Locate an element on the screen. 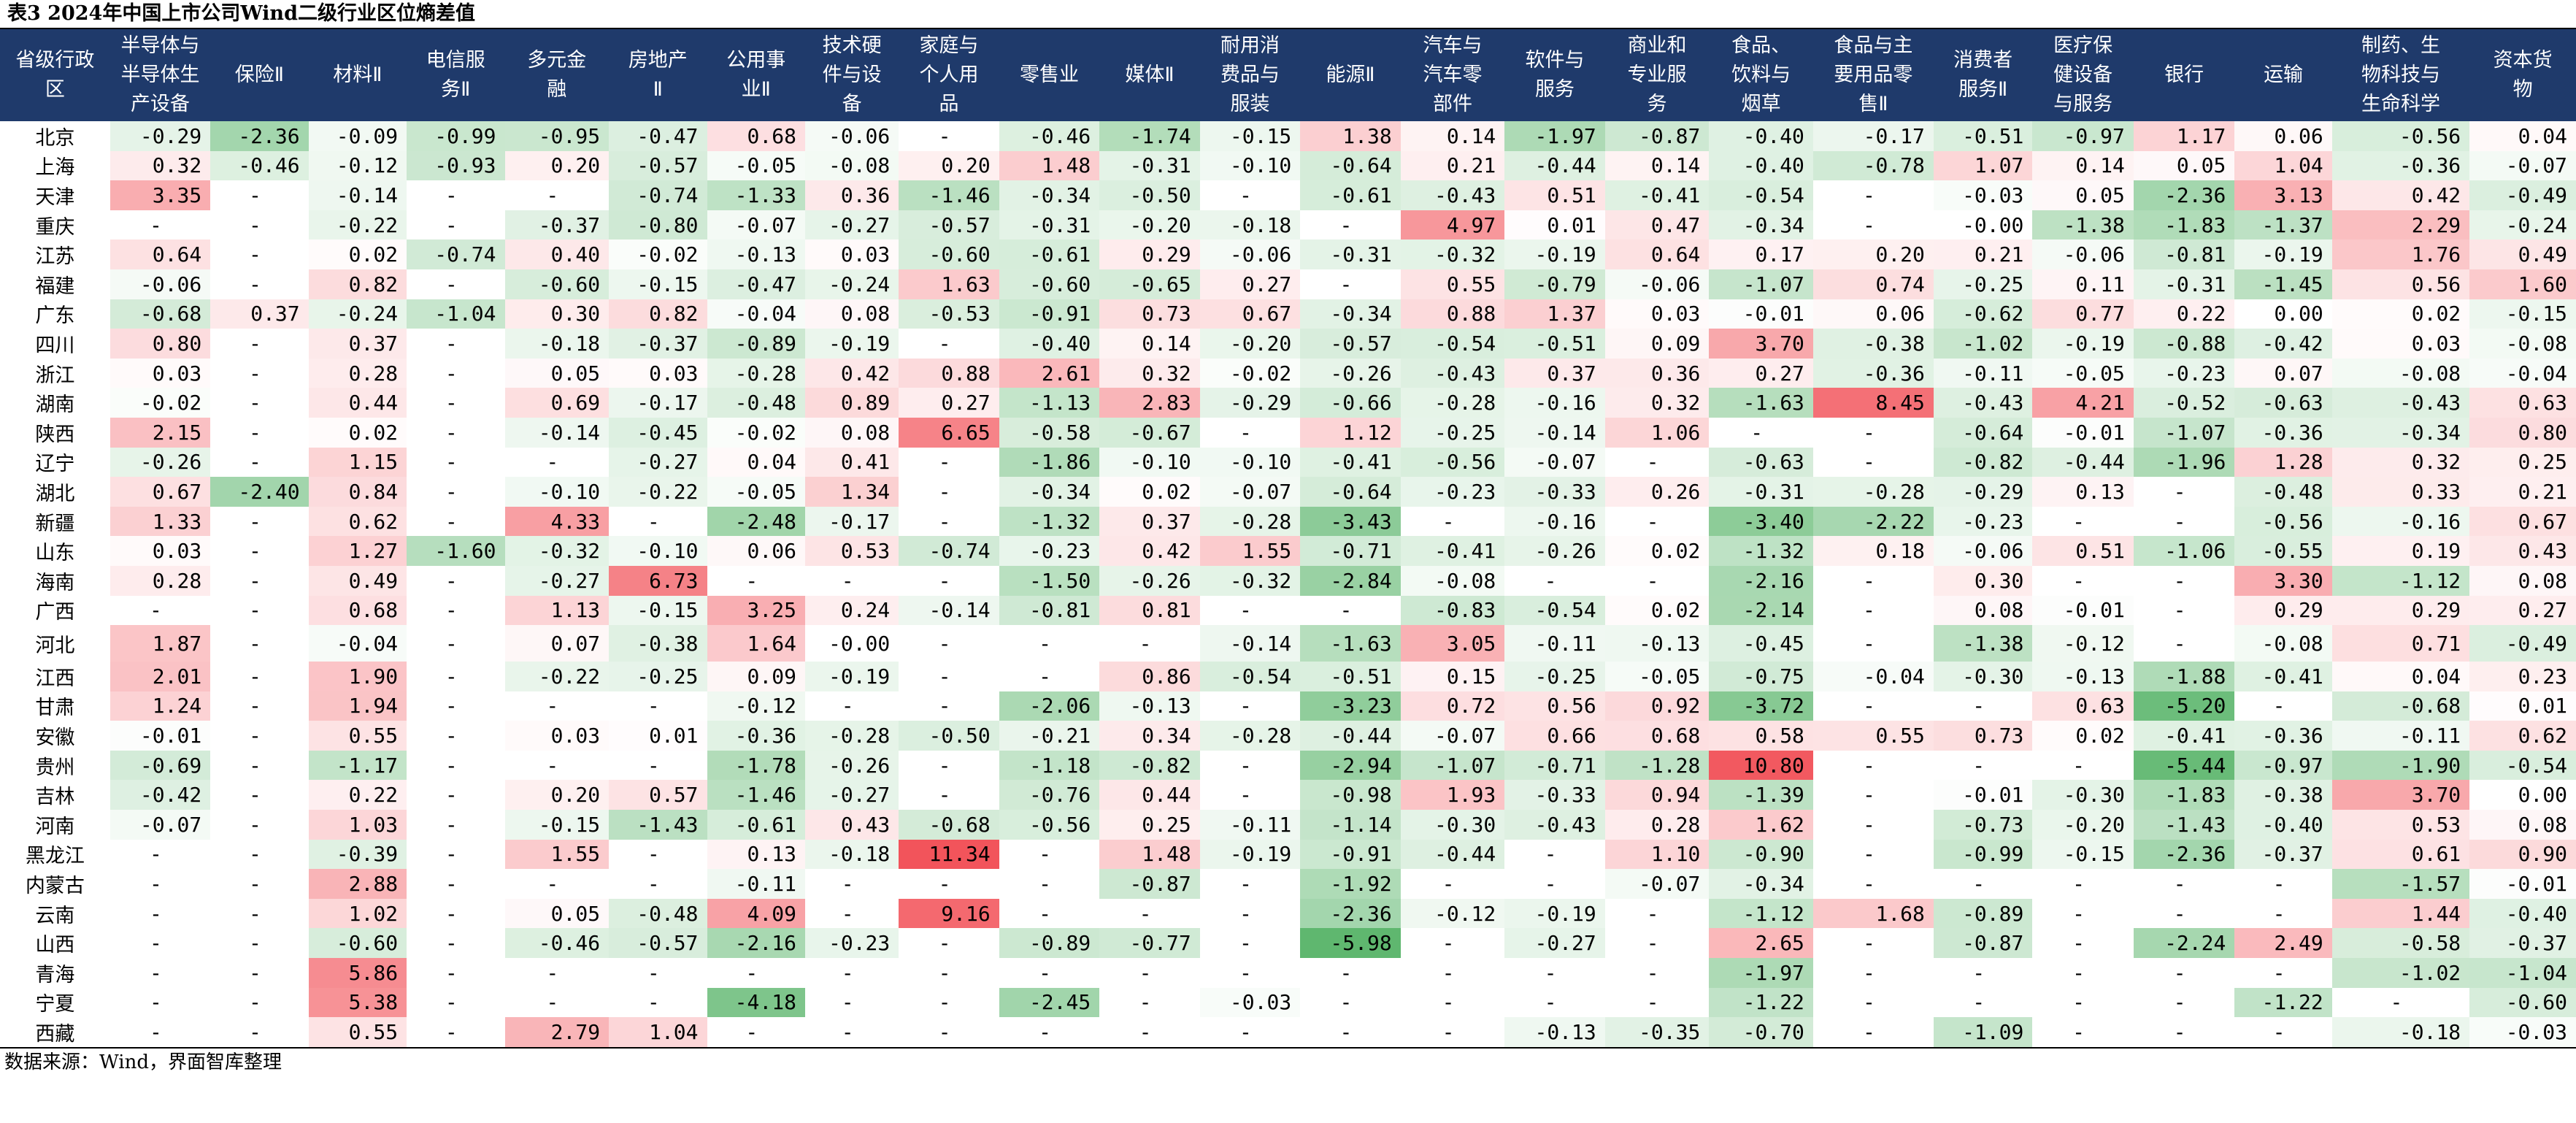  value-cell: -0.30 is located at coordinates (1452, 825).